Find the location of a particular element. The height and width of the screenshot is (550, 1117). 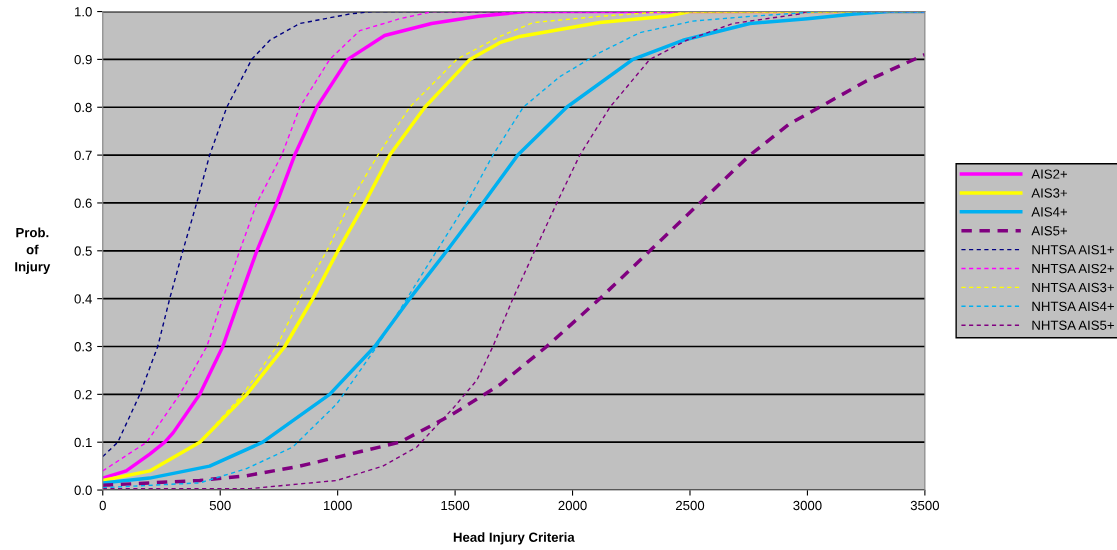

legend-label: NHTSA AIS3+ is located at coordinates (1073, 287).